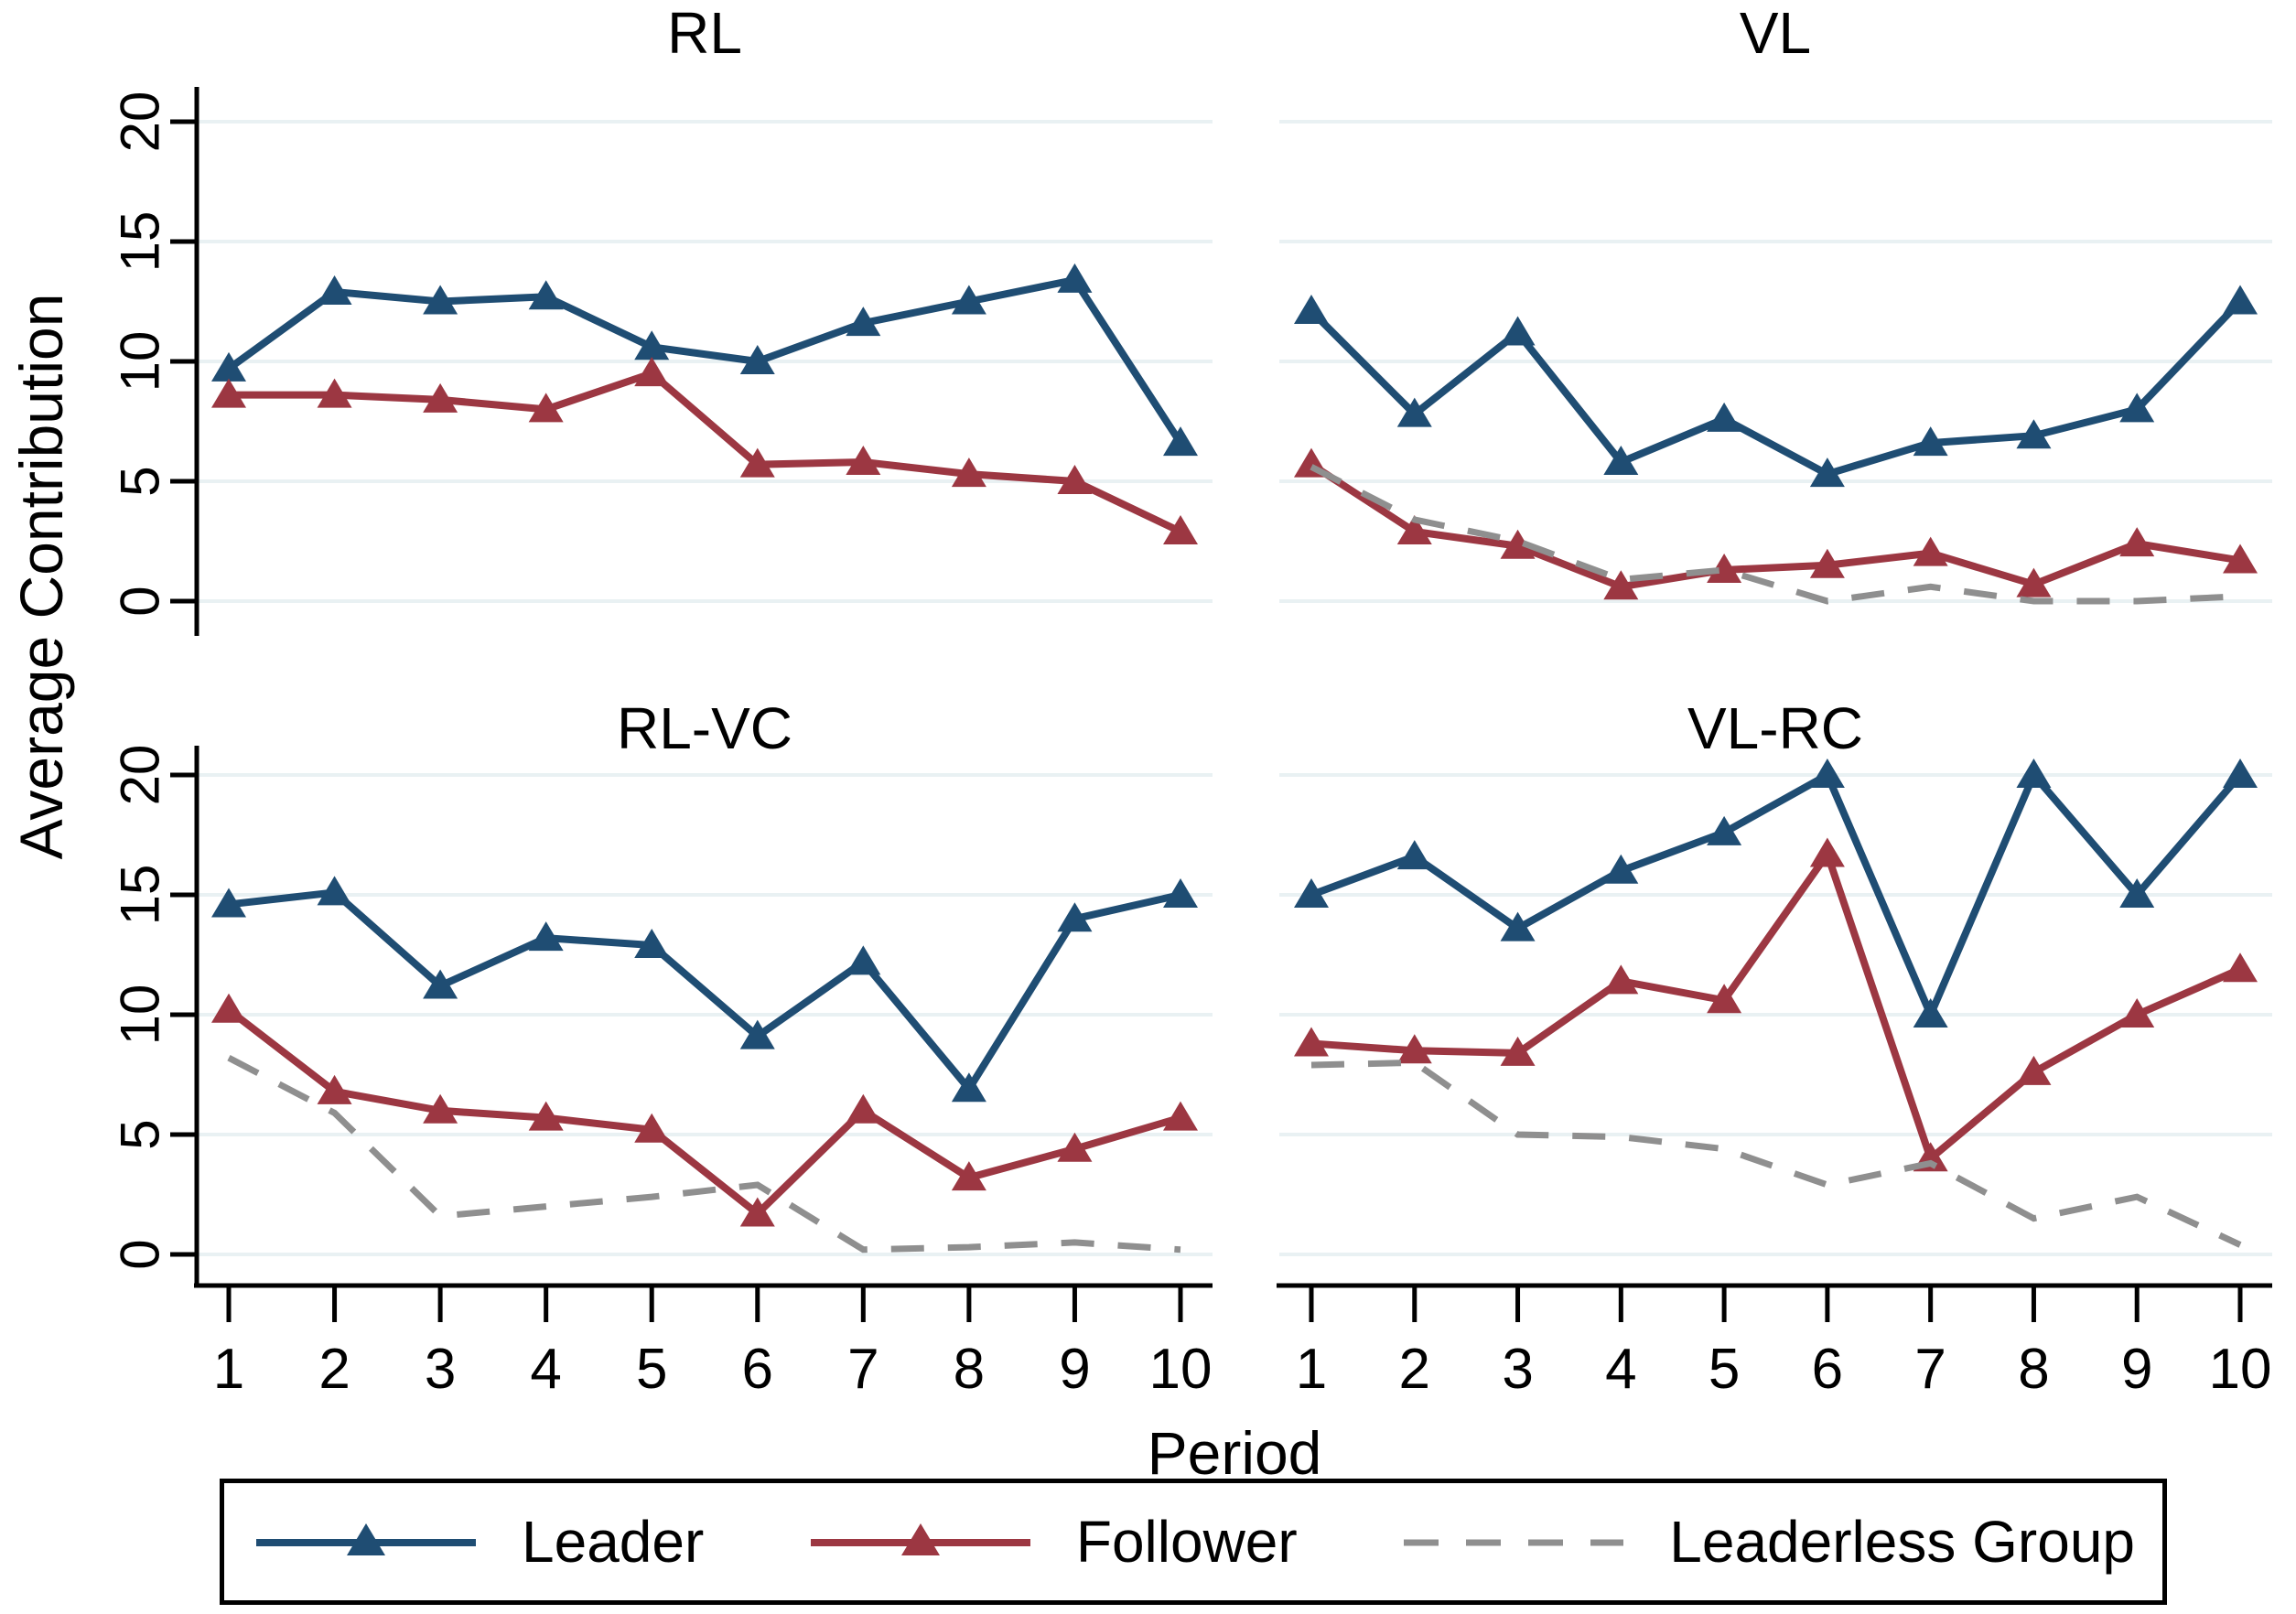 The height and width of the screenshot is (1614, 2296). What do you see at coordinates (366, 1539) in the screenshot?
I see `leader-line-icon` at bounding box center [366, 1539].